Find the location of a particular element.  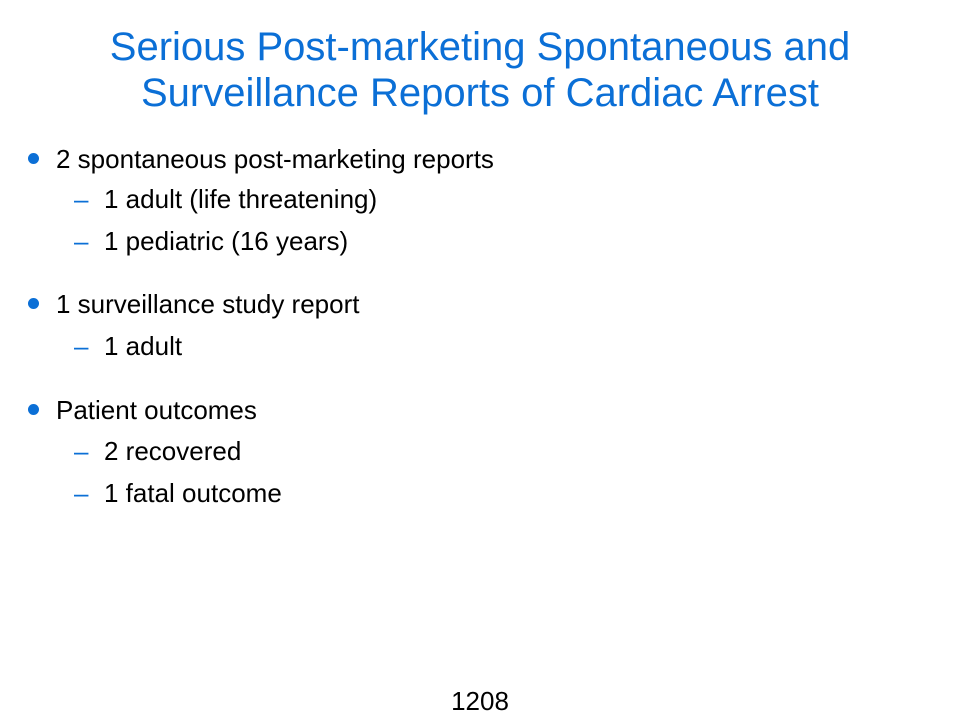

sub-bullet-text: 1 adult (life threatening) is located at coordinates (241, 199).